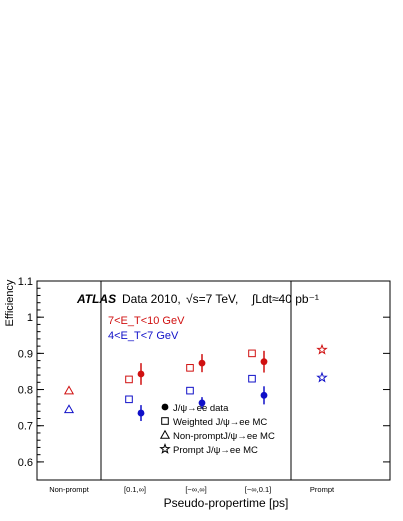 The image size is (403, 521). Describe the element at coordinates (25, 427) in the screenshot. I see `y-tick-label: 0.7` at that location.